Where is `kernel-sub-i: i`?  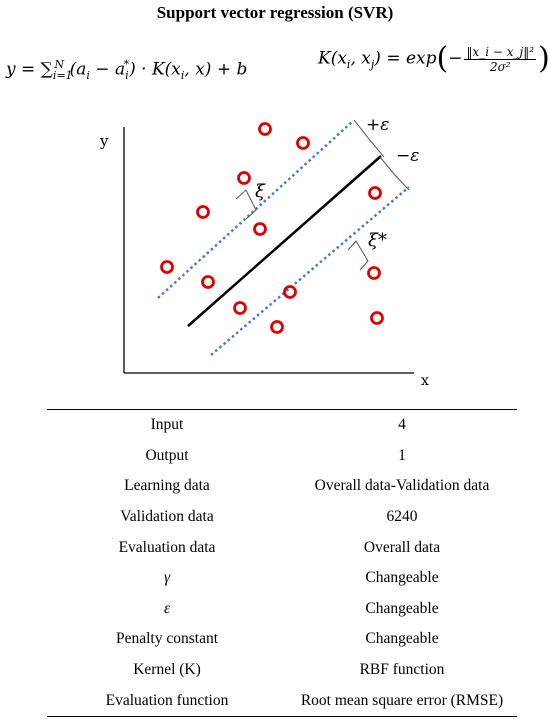
kernel-sub-i: i is located at coordinates (348, 64).